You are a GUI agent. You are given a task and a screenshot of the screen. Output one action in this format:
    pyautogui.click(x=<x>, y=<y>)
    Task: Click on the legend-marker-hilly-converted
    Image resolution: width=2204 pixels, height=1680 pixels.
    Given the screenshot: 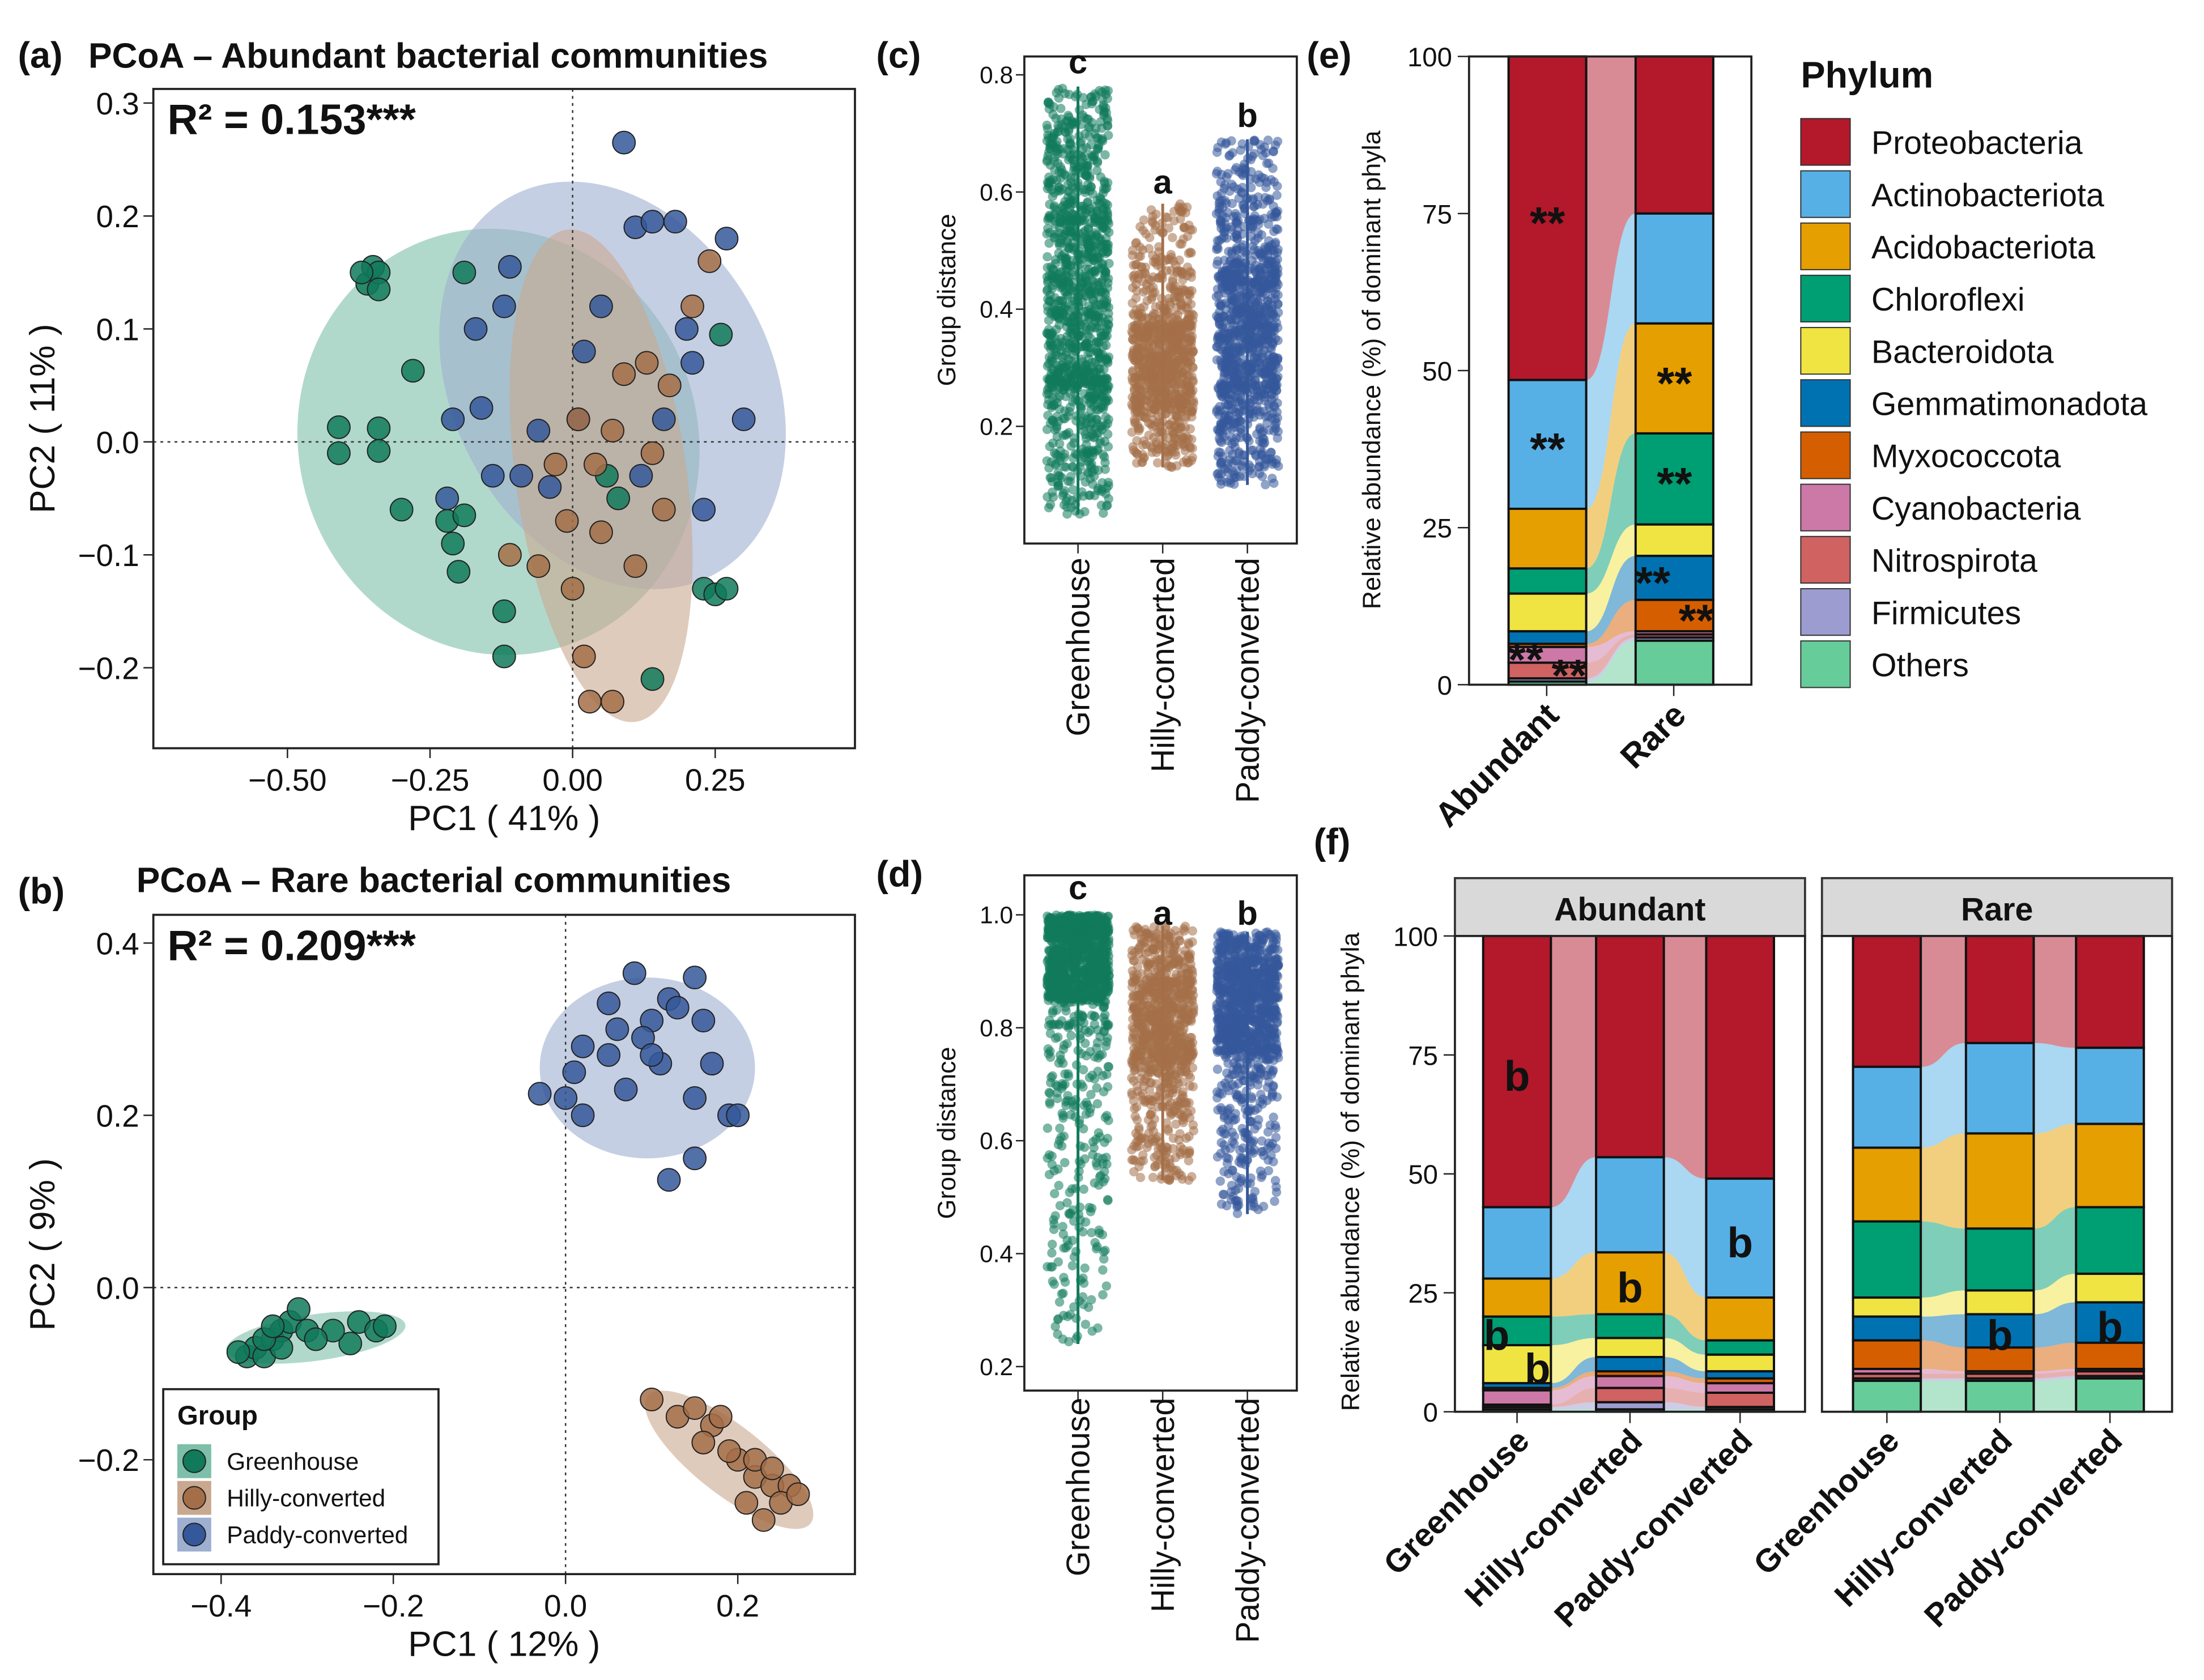 What is the action you would take?
    pyautogui.click(x=194, y=1498)
    